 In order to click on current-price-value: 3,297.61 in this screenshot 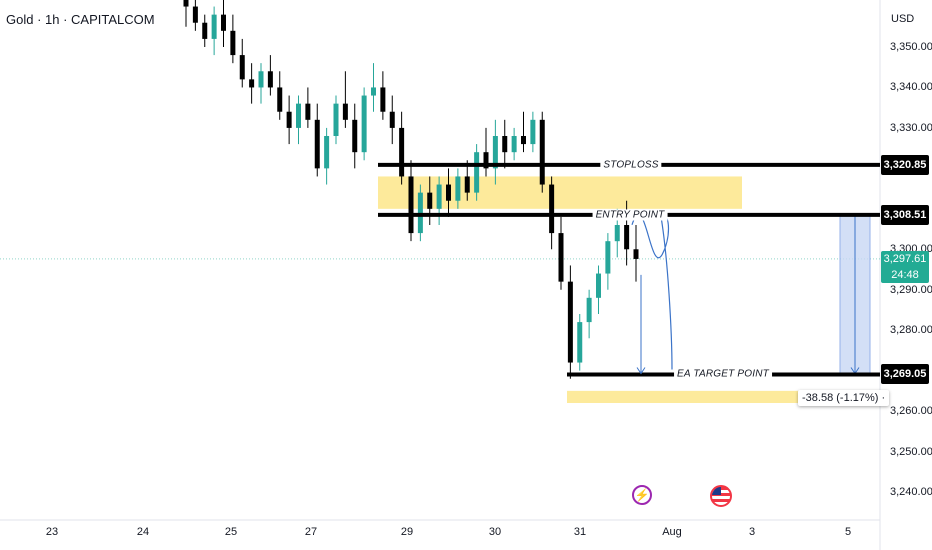, I will do `click(905, 258)`.